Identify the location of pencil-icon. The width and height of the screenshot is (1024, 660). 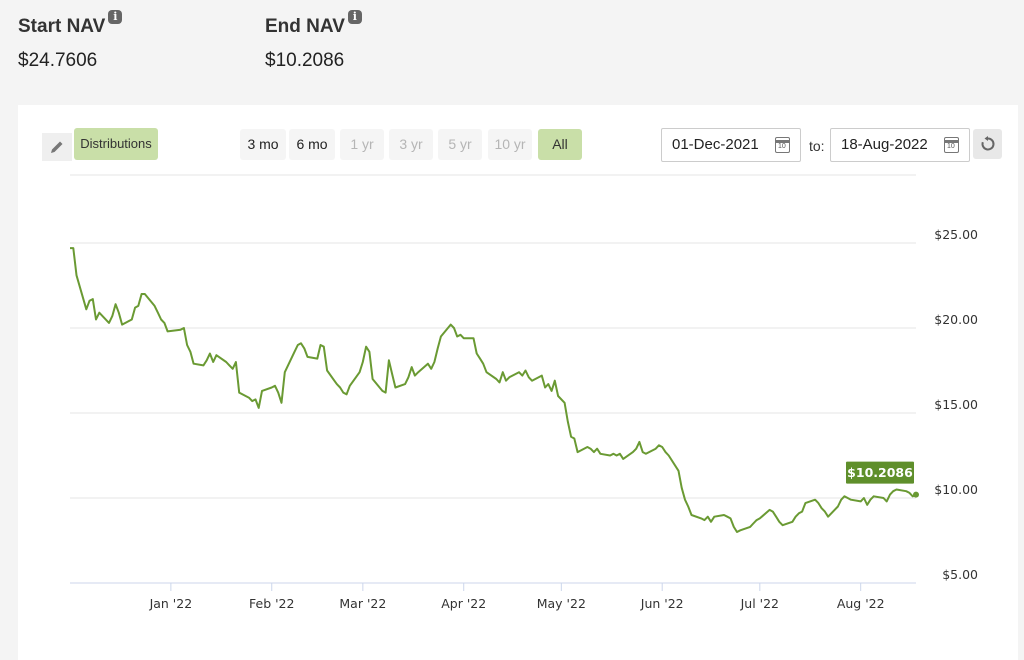
(57, 147).